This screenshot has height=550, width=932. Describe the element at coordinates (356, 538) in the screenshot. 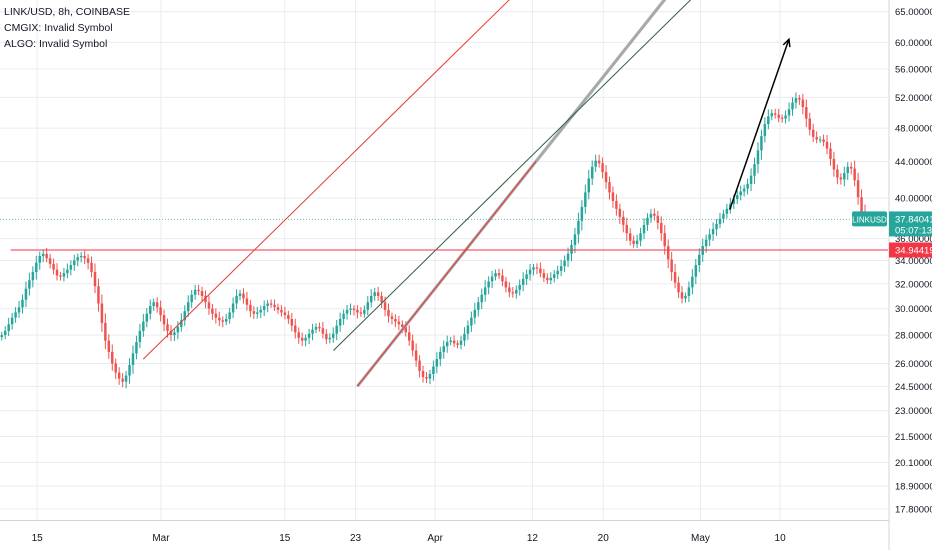

I see `x-tick-label: 23` at that location.